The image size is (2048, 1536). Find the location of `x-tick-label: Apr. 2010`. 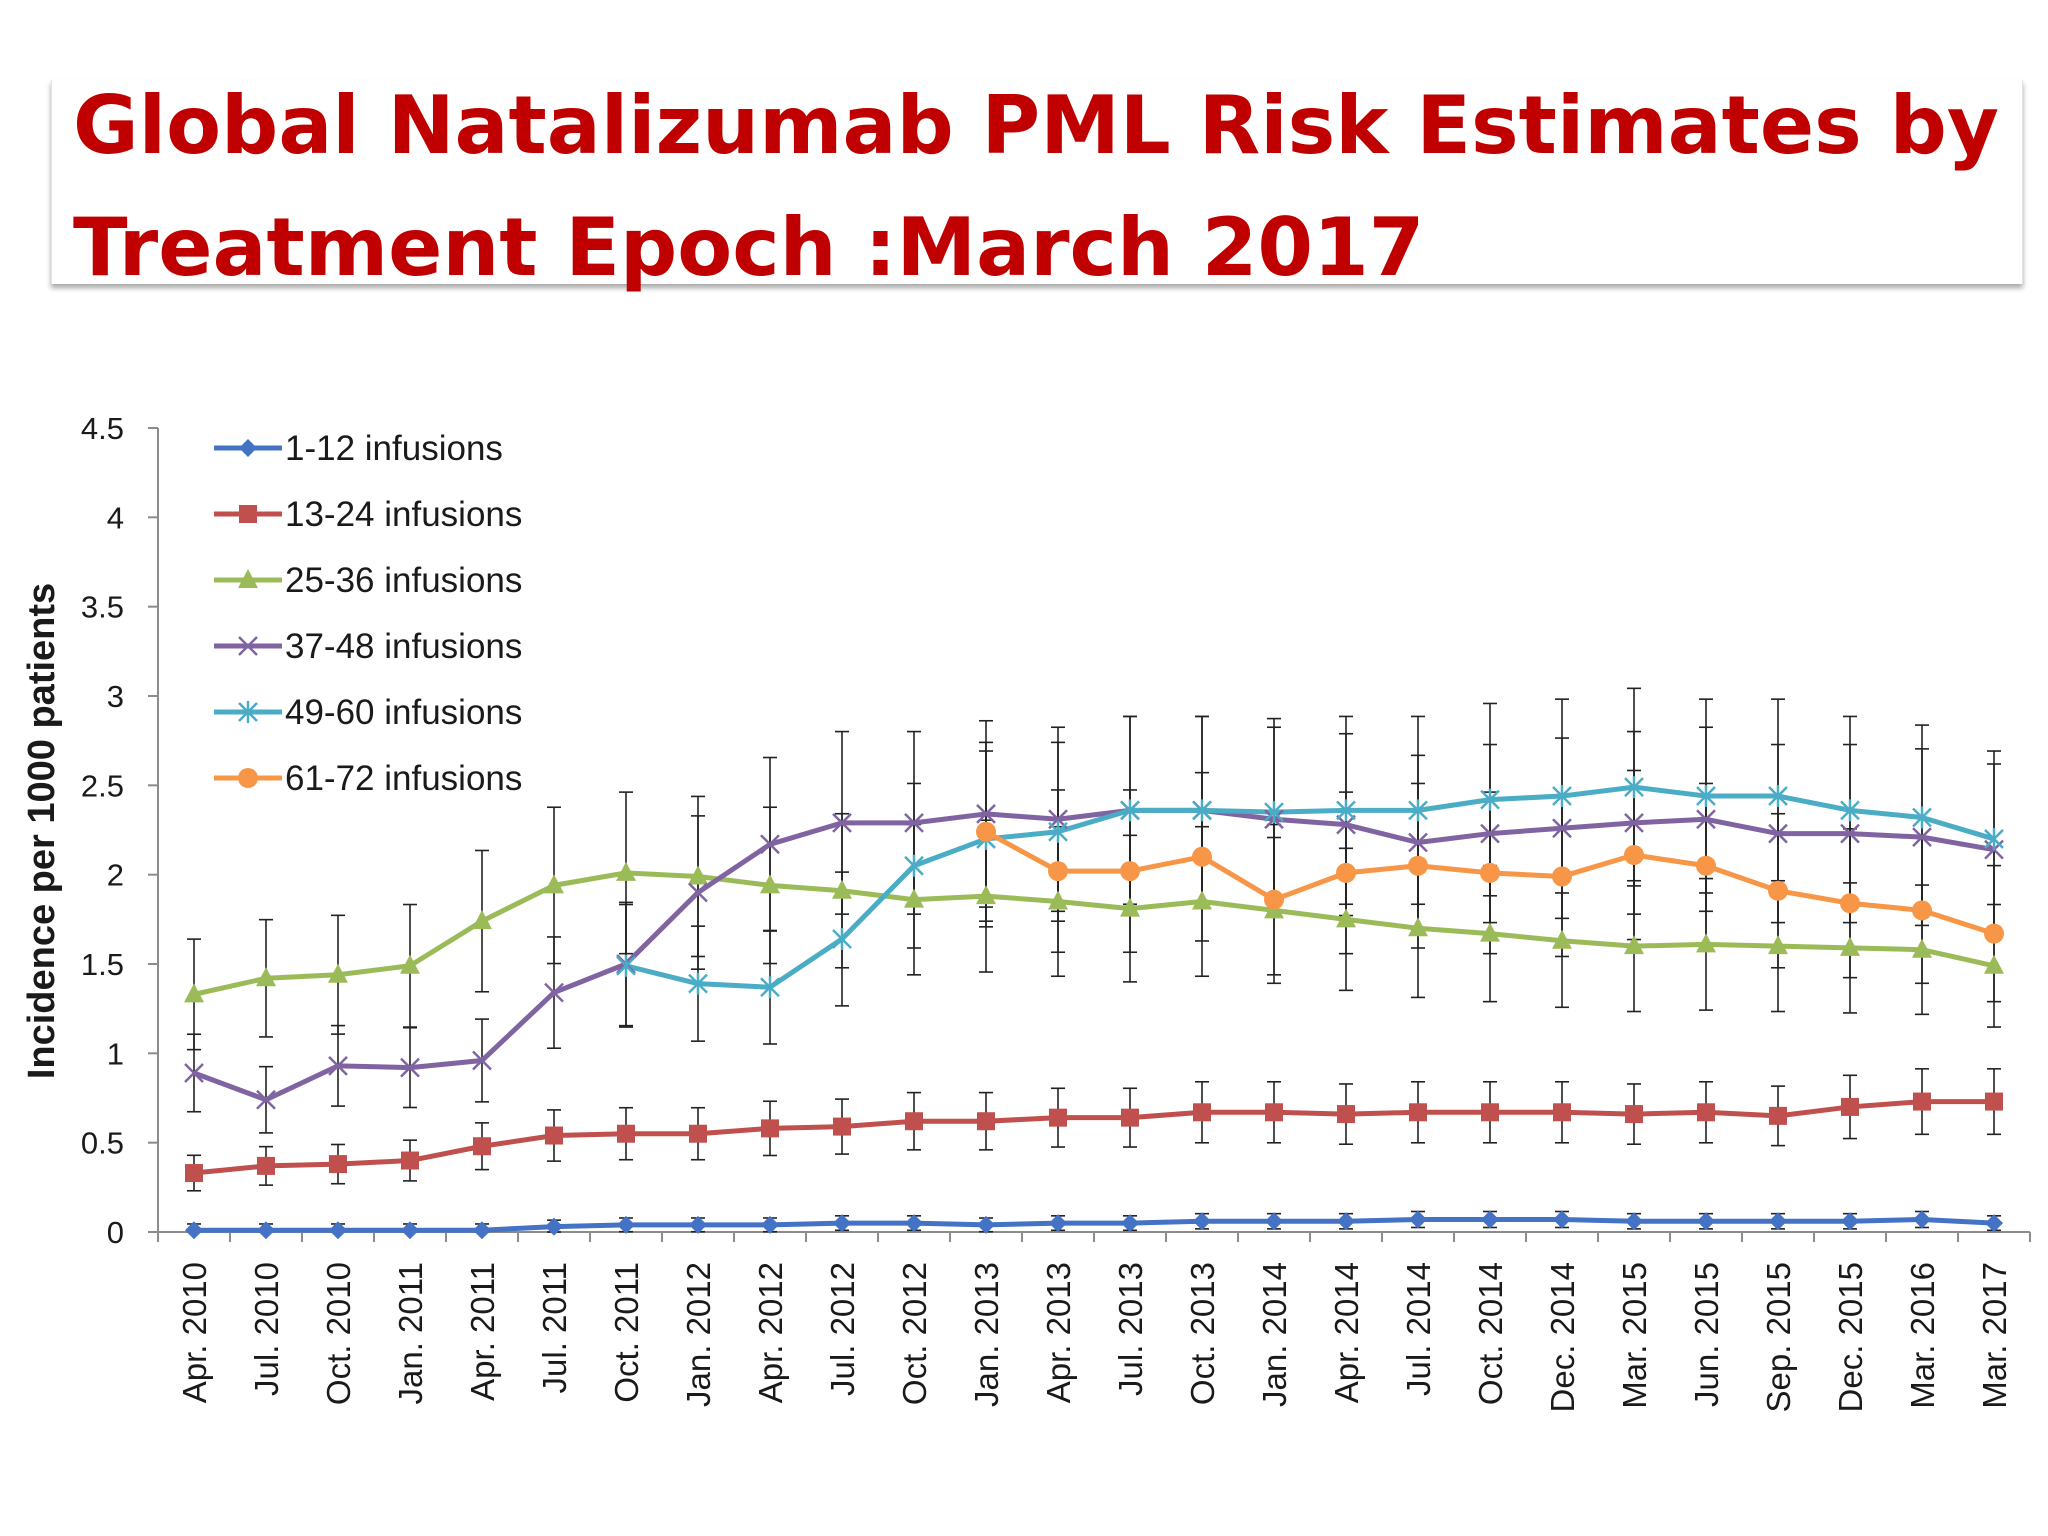

x-tick-label: Apr. 2010 is located at coordinates (194, 1332).